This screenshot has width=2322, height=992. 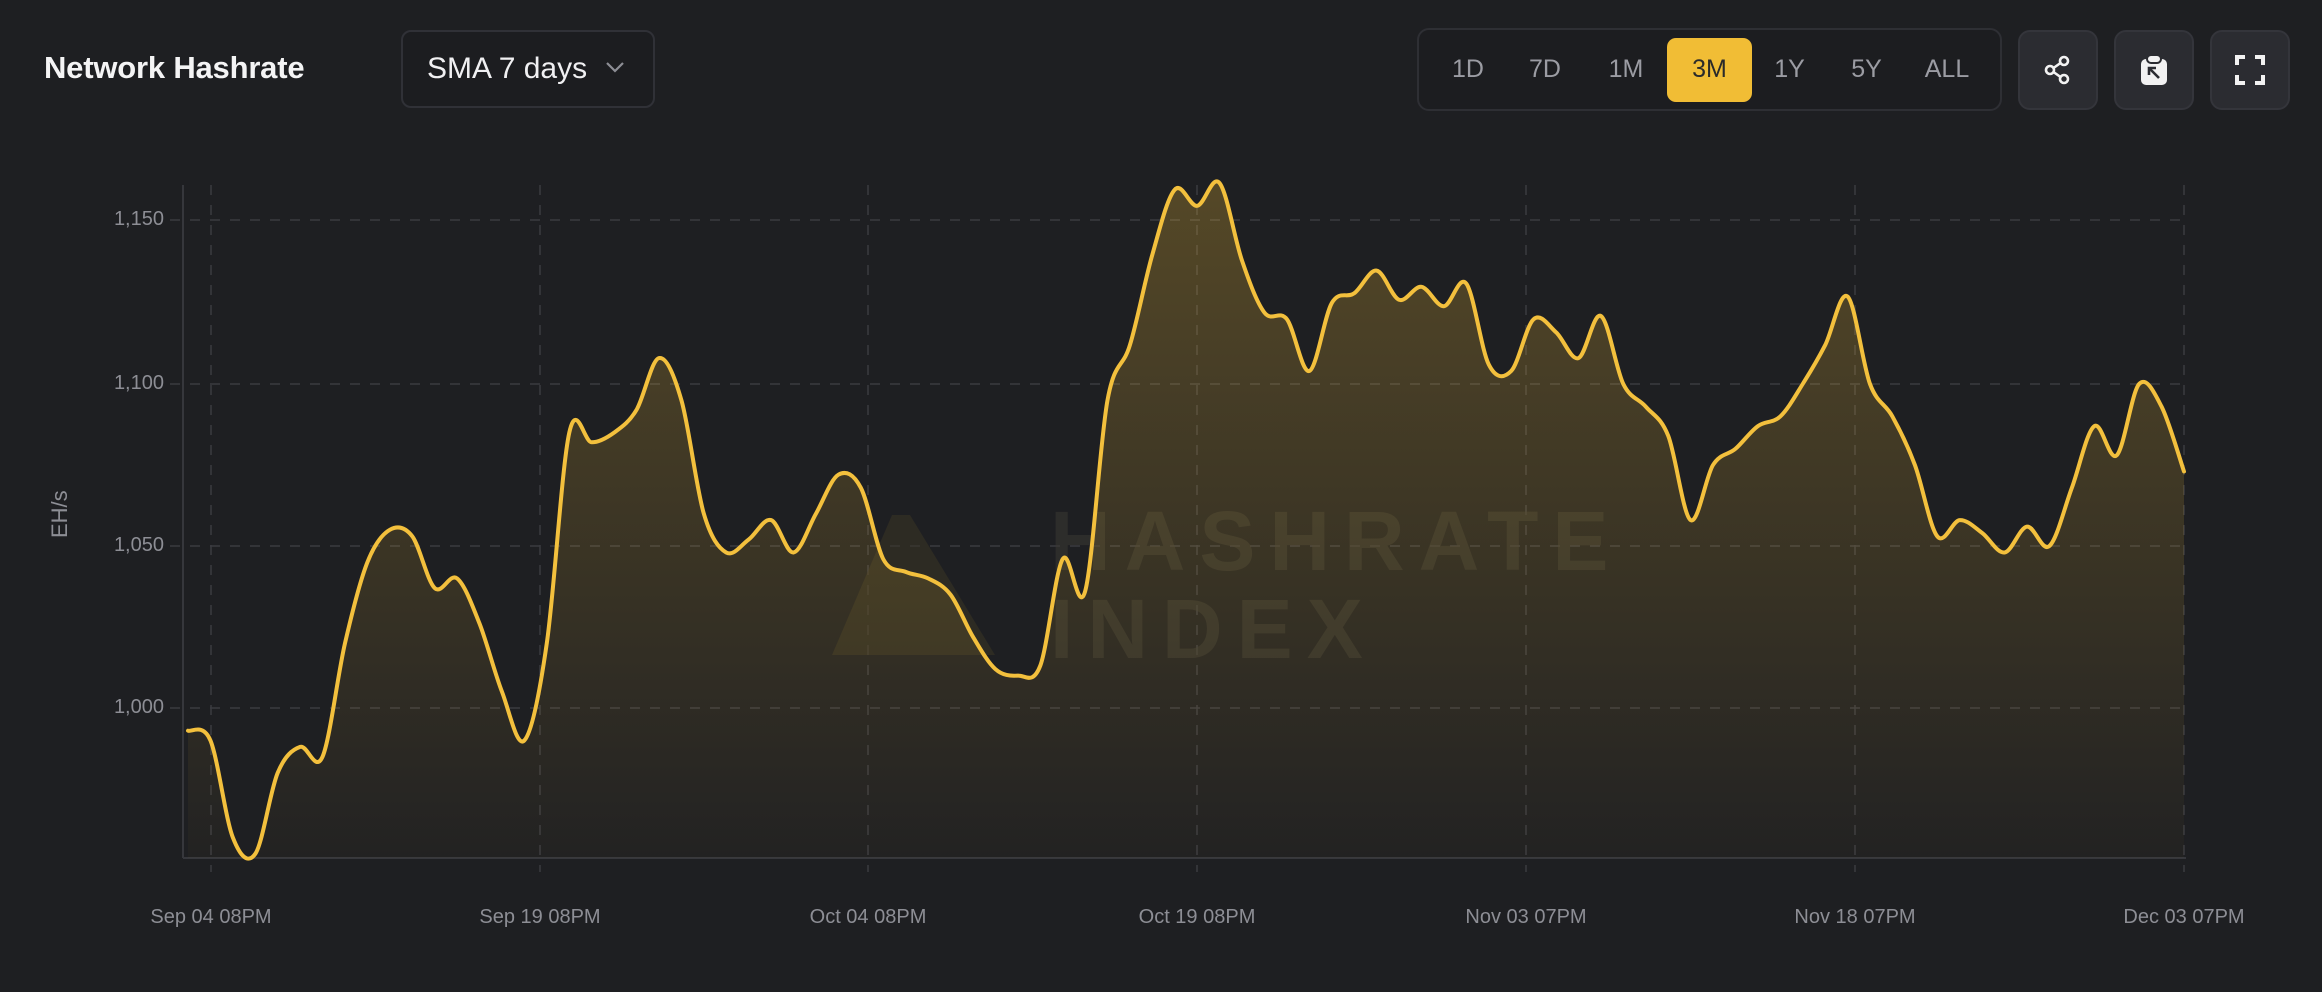 I want to click on chevron-down-icon, so click(x=615, y=67).